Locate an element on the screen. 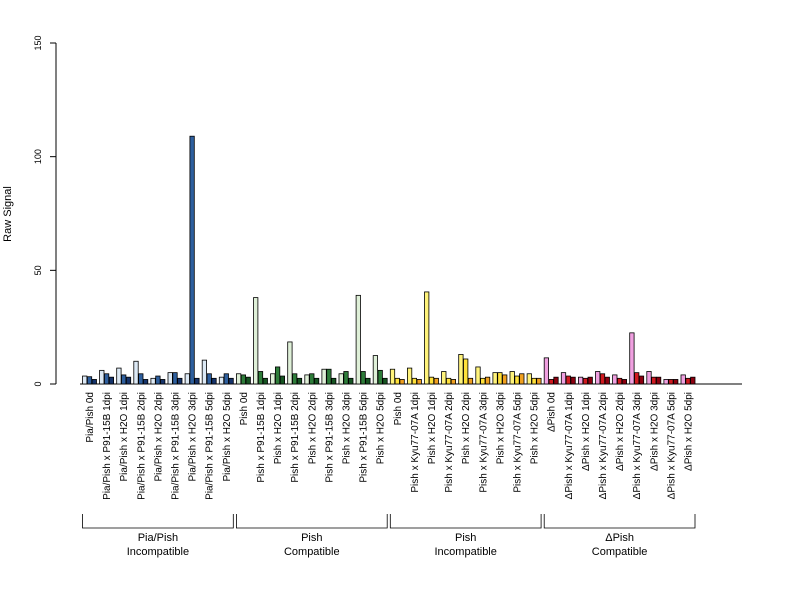 The height and width of the screenshot is (600, 800). x-tick-label: Pia/Pish x P91-15B 1dpi is located at coordinates (107, 446).